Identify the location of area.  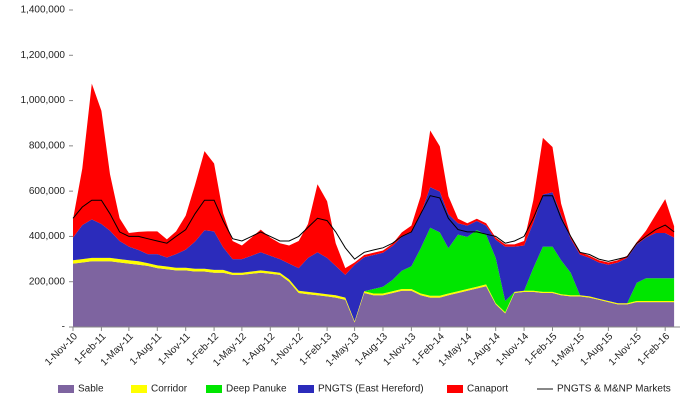
(374, 294).